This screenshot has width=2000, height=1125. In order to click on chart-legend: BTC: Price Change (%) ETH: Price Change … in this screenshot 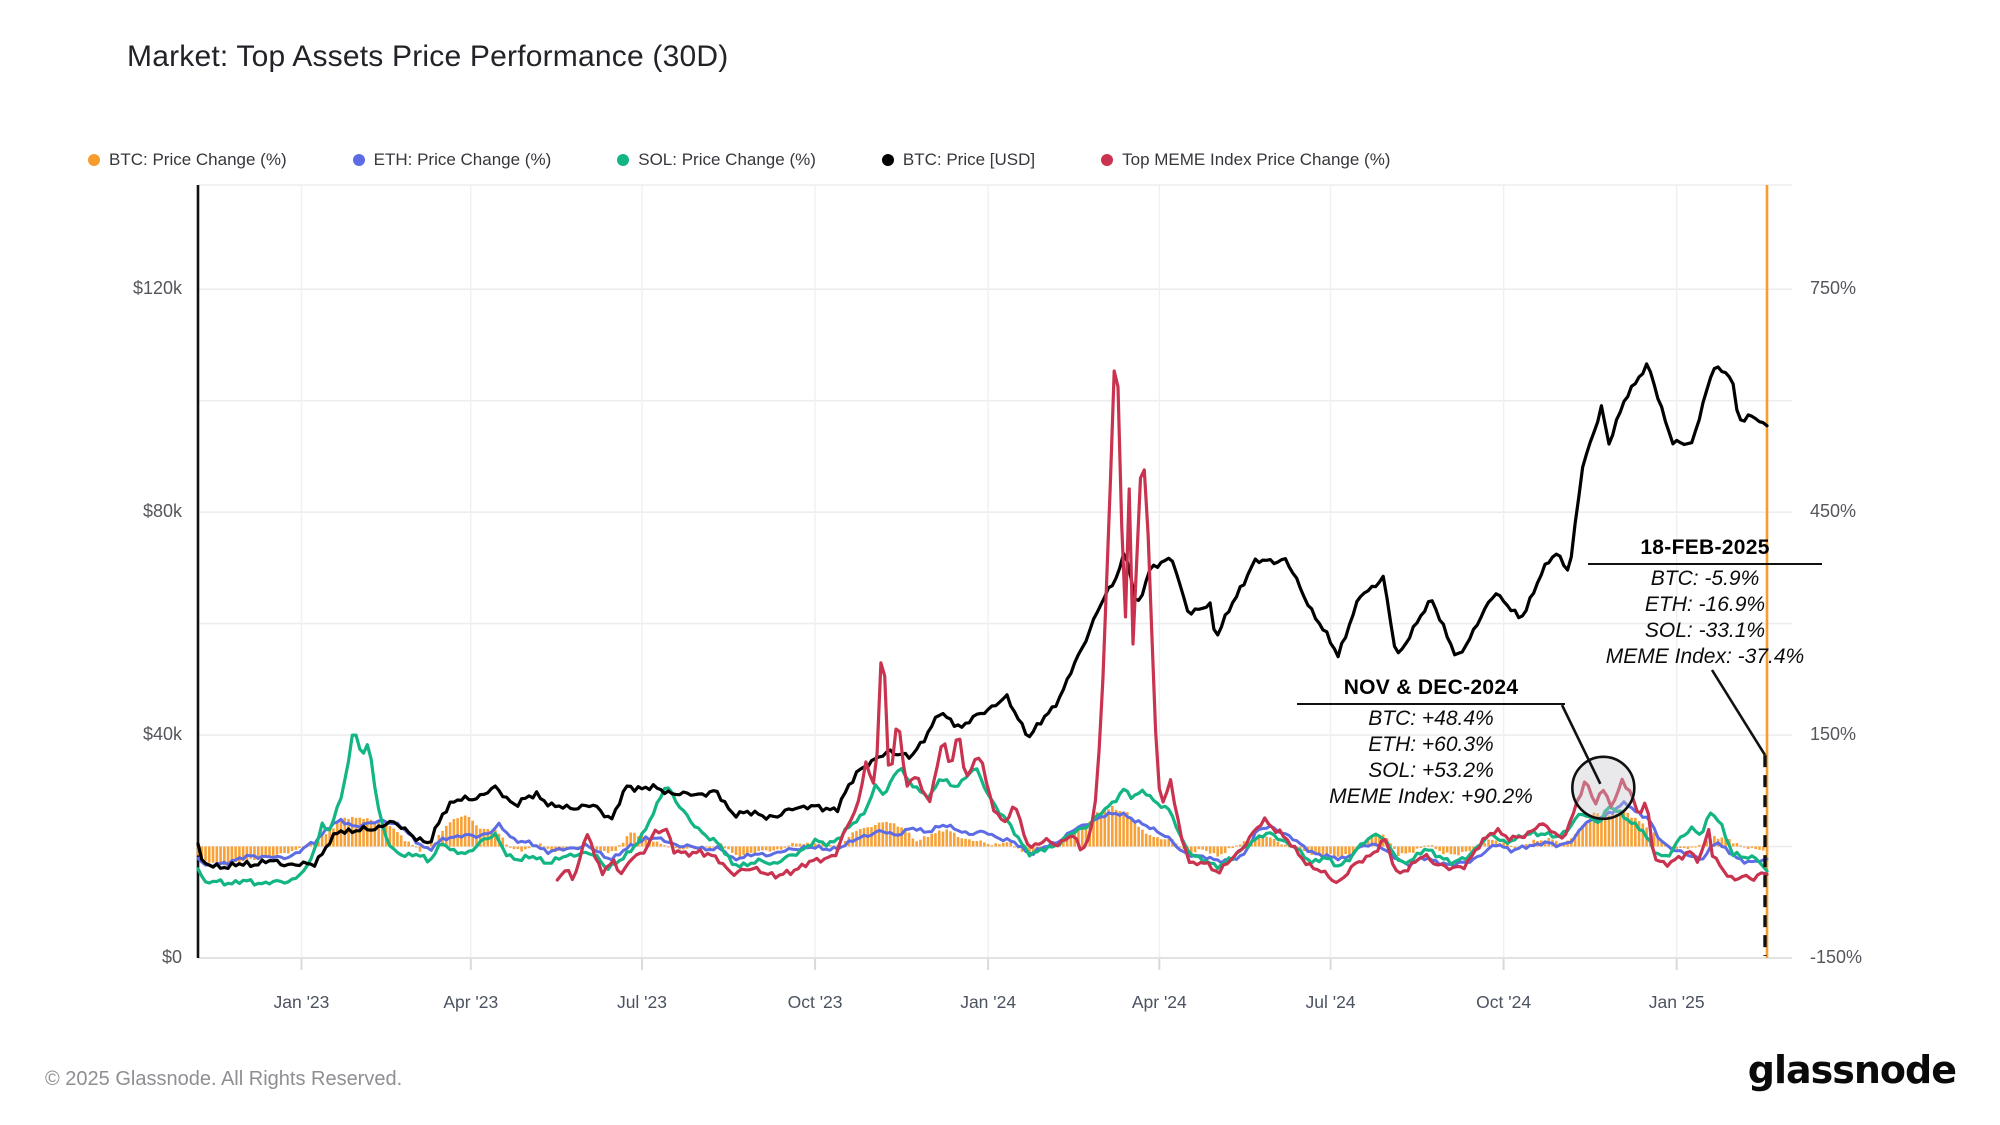, I will do `click(739, 160)`.